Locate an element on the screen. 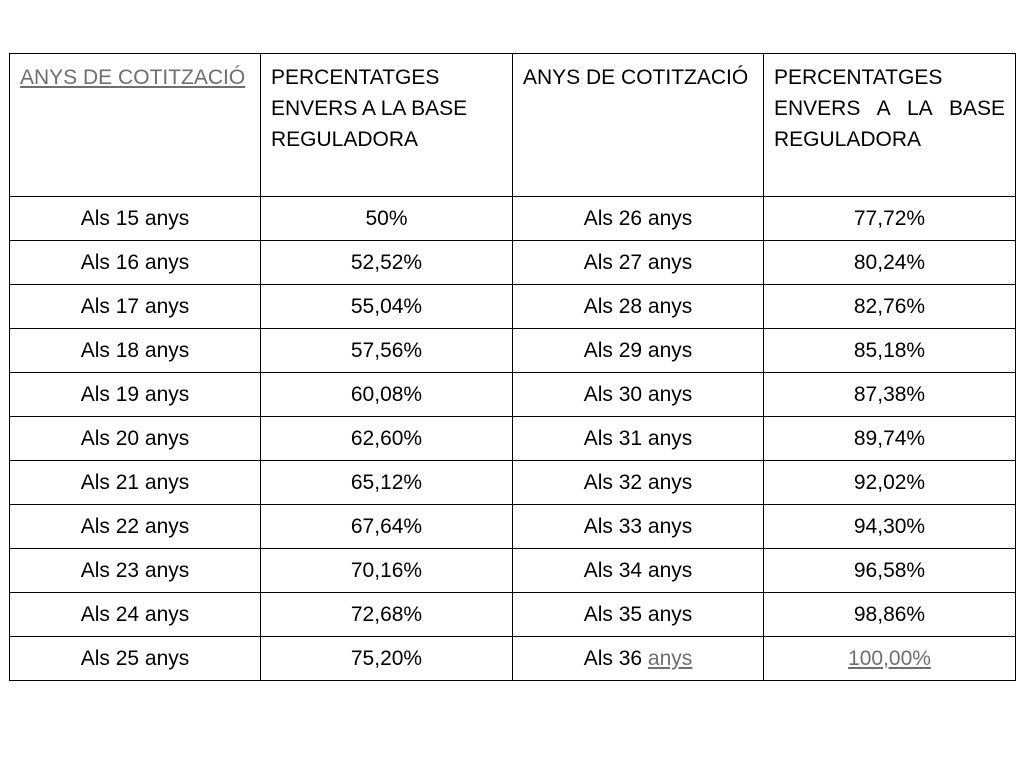 The height and width of the screenshot is (768, 1024). percentage-cell: 98,86% is located at coordinates (889, 614).